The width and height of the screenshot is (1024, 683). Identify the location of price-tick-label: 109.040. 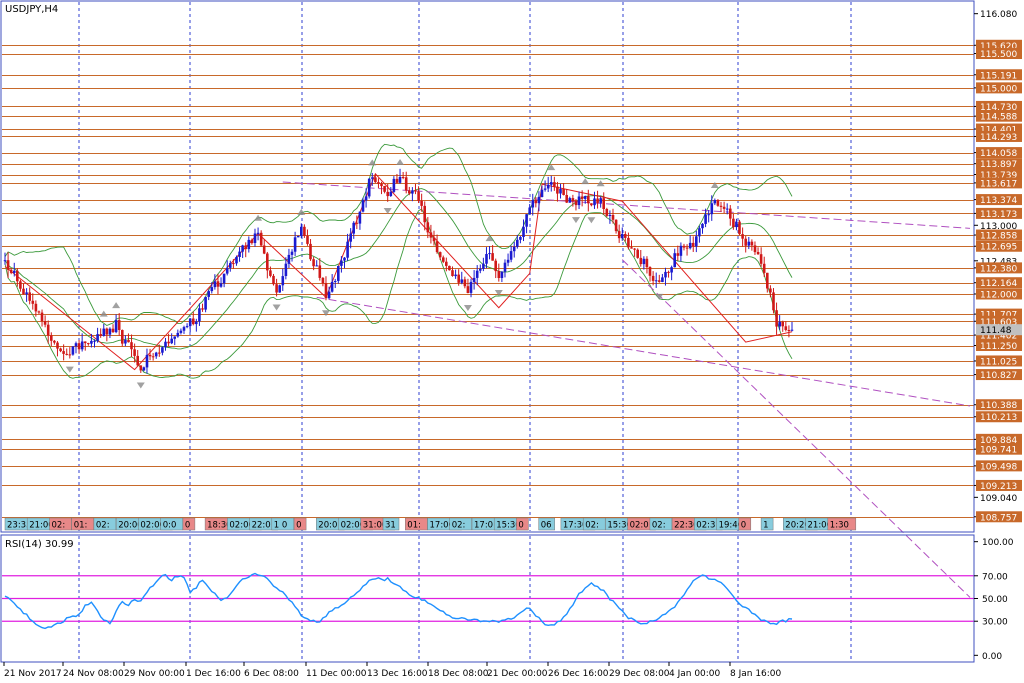
(998, 499).